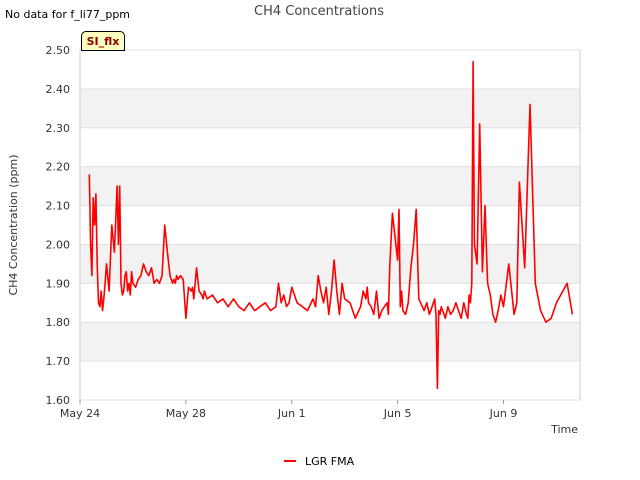 The image size is (640, 480). What do you see at coordinates (319, 11) in the screenshot?
I see `chart-title: CH4 Concentrations` at bounding box center [319, 11].